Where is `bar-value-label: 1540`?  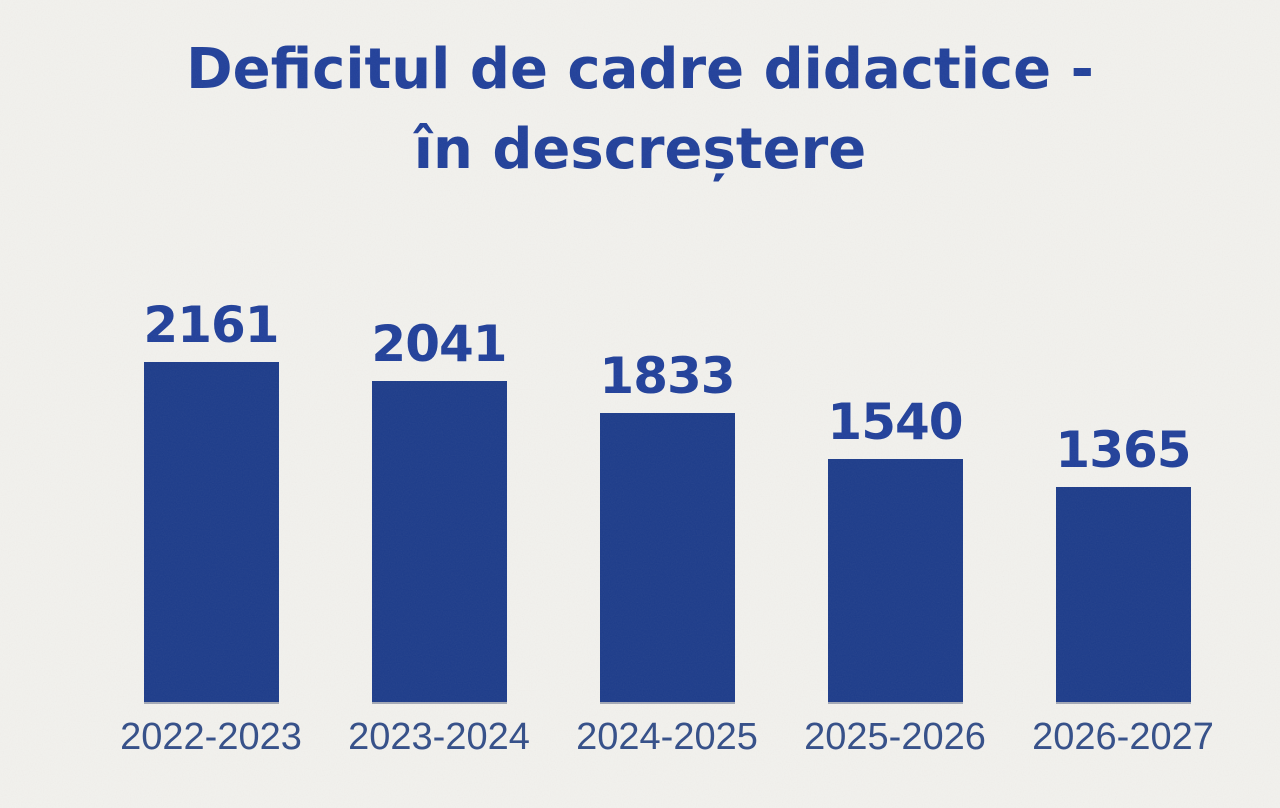 bar-value-label: 1540 is located at coordinates (895, 422).